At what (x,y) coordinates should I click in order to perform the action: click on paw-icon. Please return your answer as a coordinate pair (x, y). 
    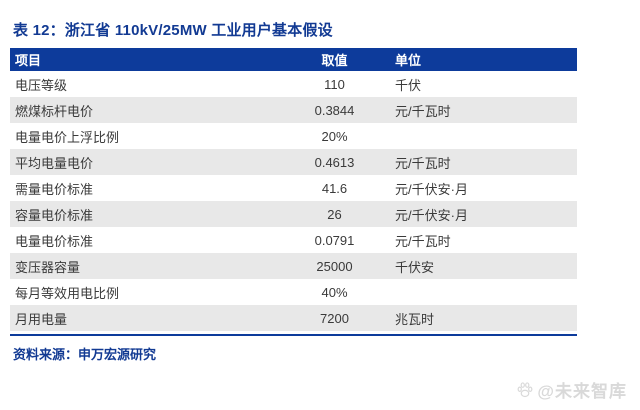
    Looking at the image, I should click on (525, 390).